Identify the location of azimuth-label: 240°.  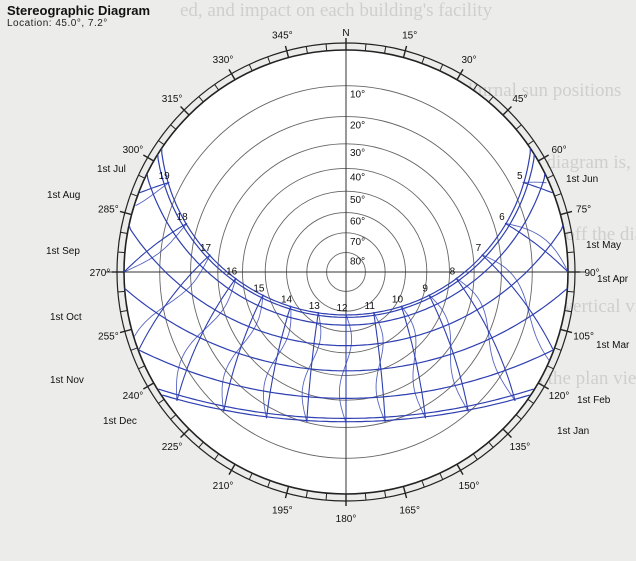
(133, 396).